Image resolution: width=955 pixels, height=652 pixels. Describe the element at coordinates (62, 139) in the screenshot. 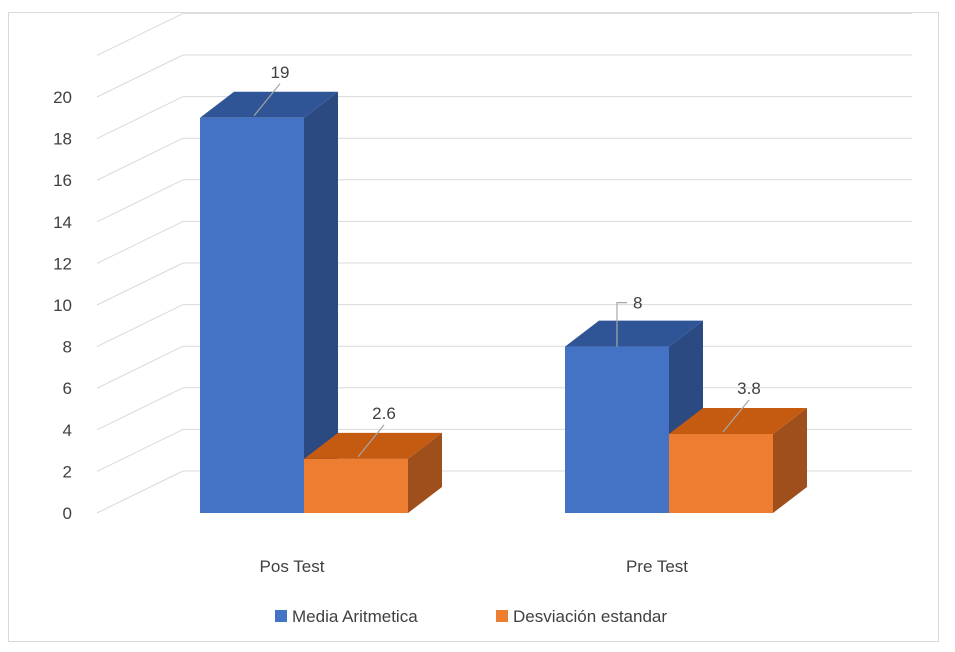

I see `y-tick-label: 18` at that location.